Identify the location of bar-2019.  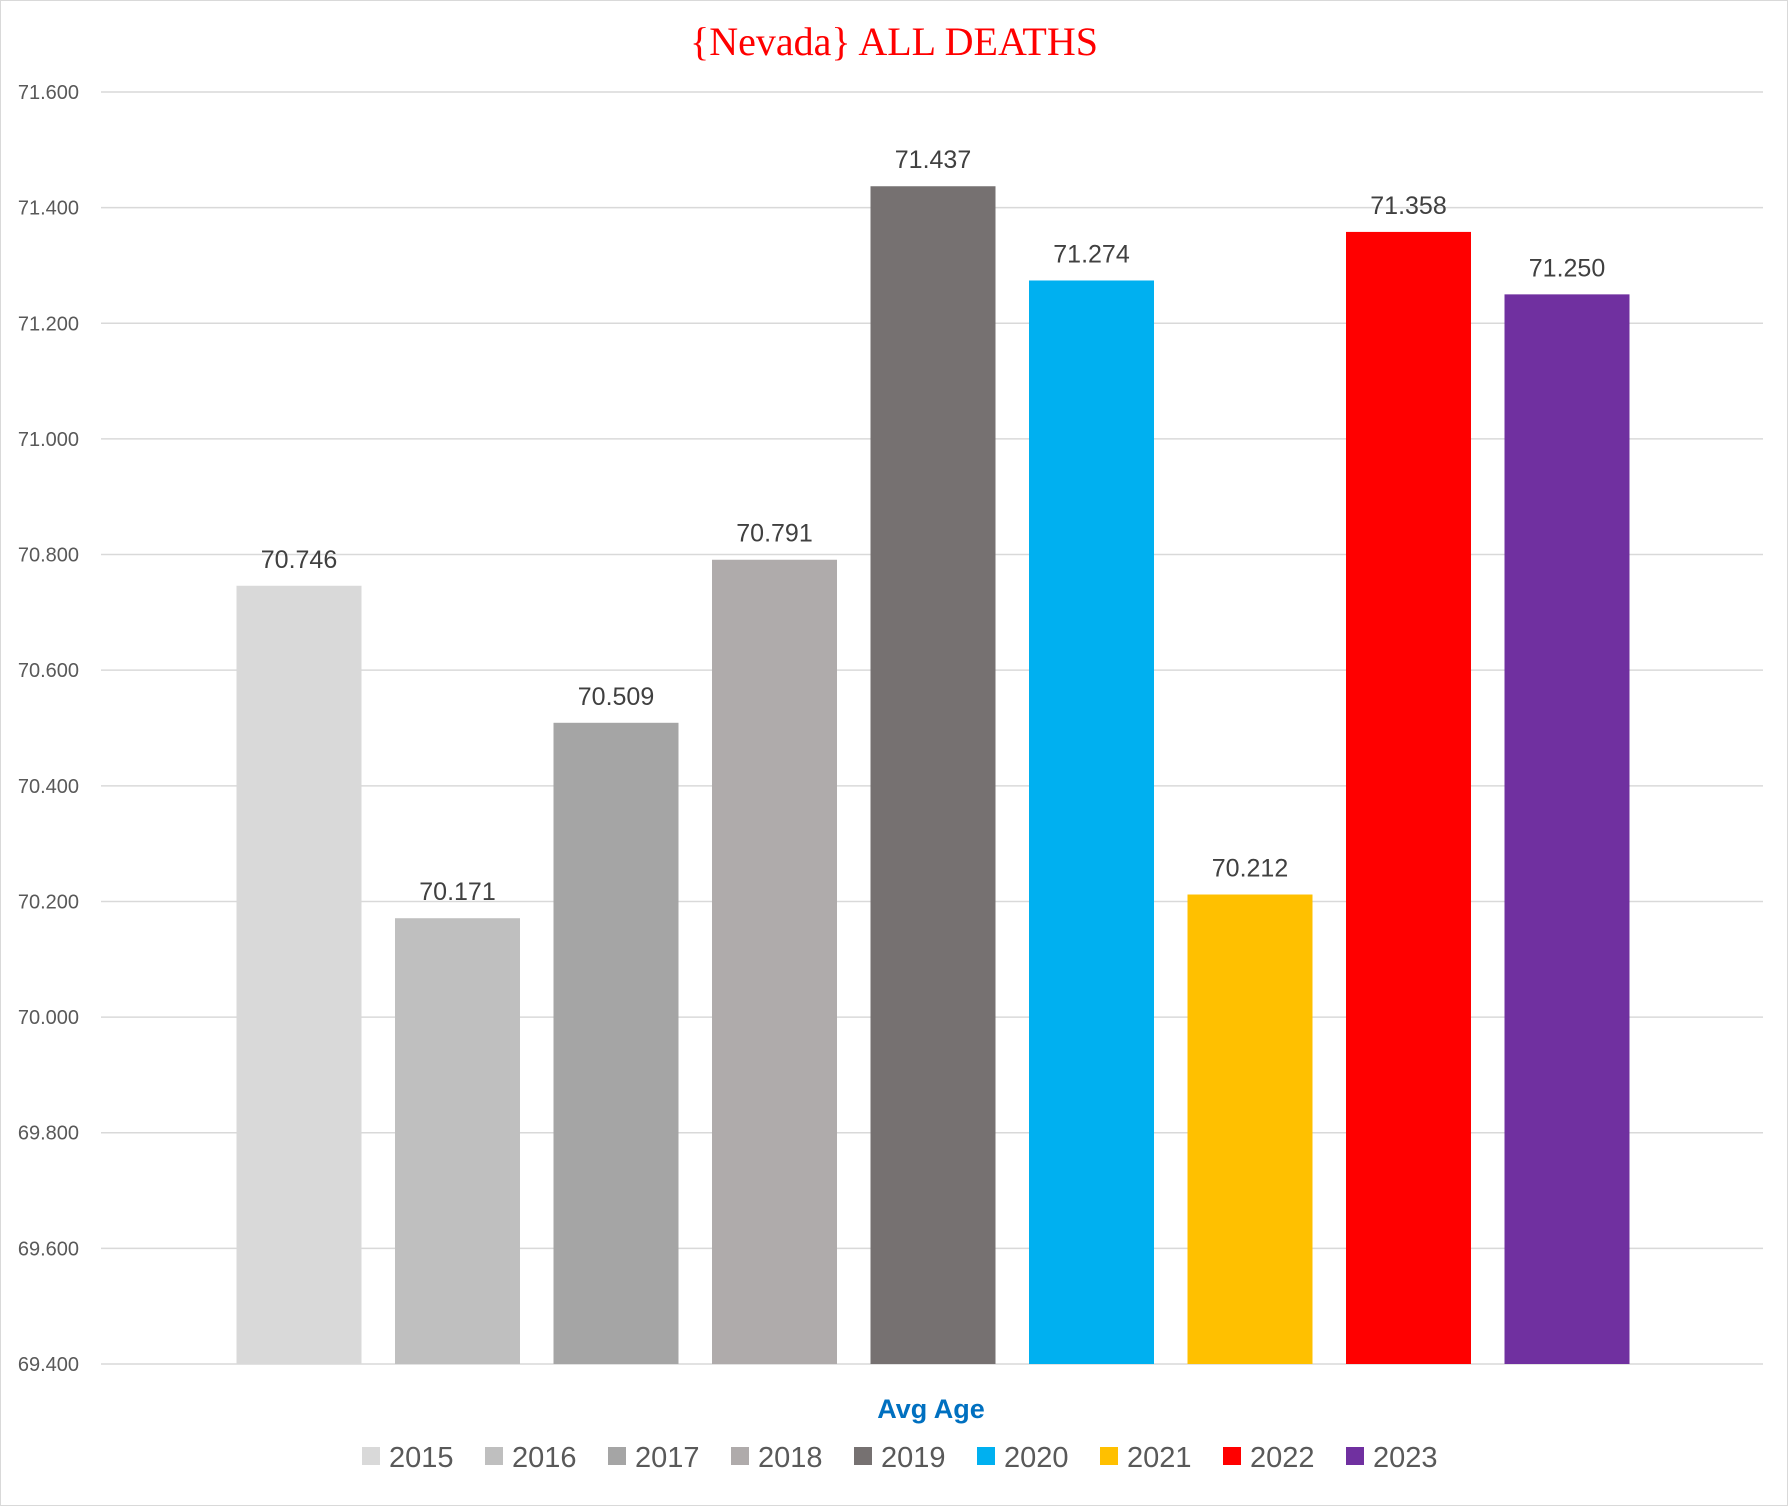
(933, 775).